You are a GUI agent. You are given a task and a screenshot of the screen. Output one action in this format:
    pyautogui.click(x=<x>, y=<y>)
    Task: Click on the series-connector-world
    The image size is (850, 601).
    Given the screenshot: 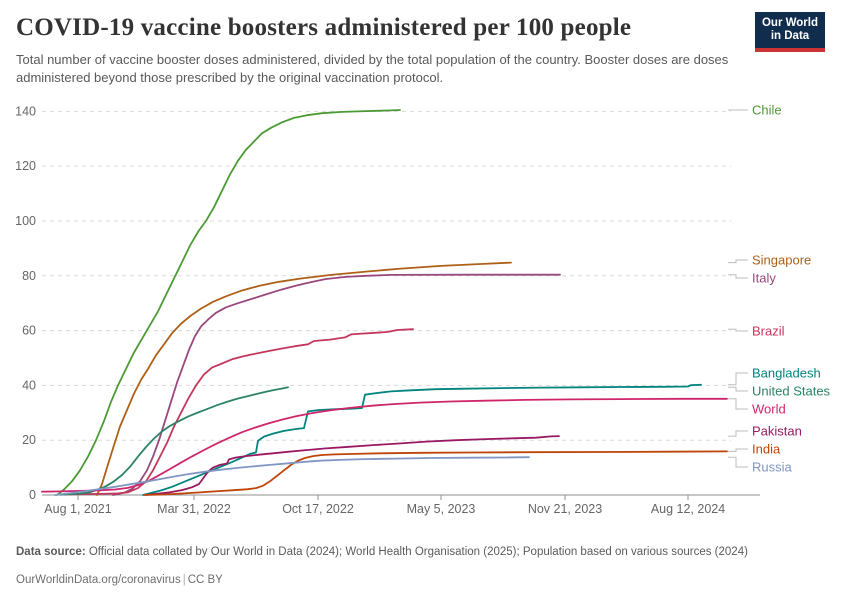 What is the action you would take?
    pyautogui.click(x=738, y=404)
    